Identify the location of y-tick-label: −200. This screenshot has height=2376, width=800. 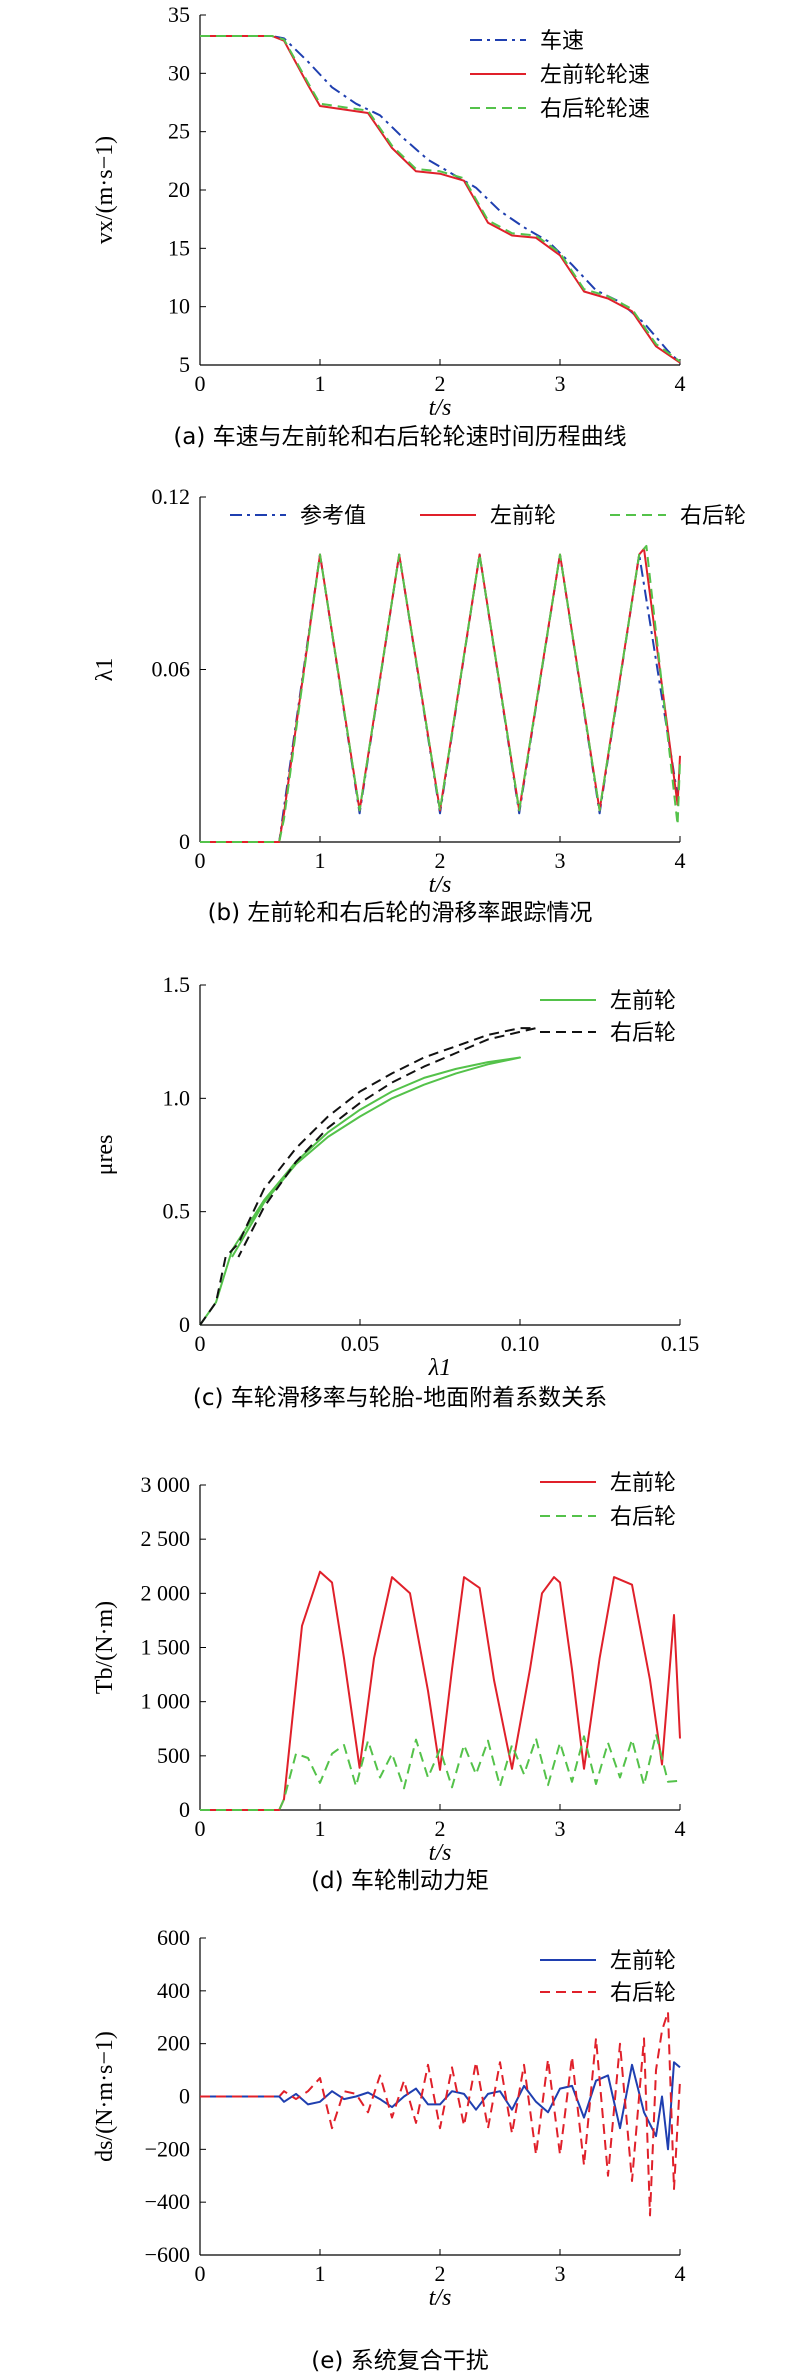
(167, 2148).